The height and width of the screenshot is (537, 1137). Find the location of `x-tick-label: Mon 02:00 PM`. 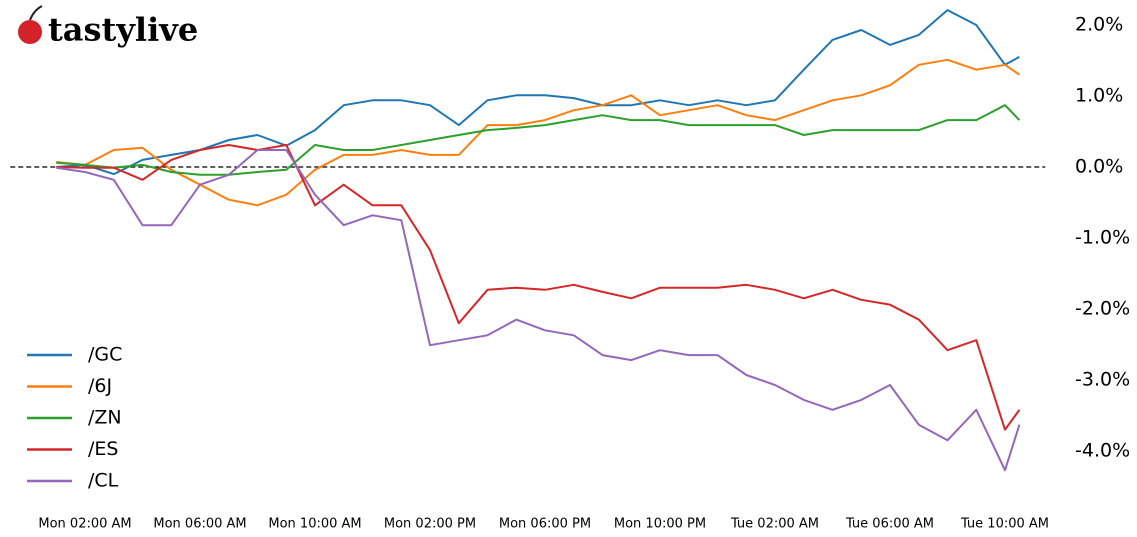

x-tick-label: Mon 02:00 PM is located at coordinates (430, 524).